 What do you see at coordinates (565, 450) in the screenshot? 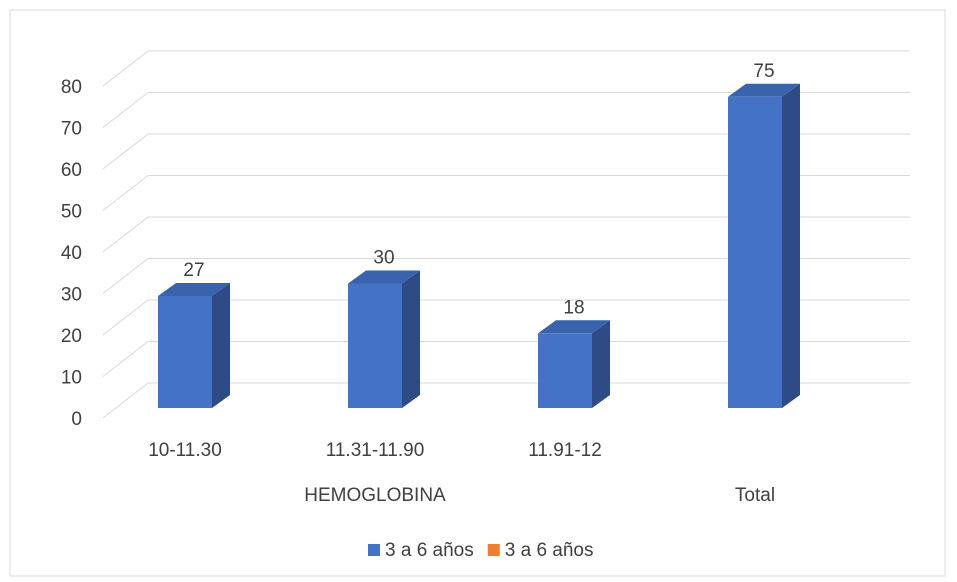
I see `x-tick-label: 11.91-12` at bounding box center [565, 450].